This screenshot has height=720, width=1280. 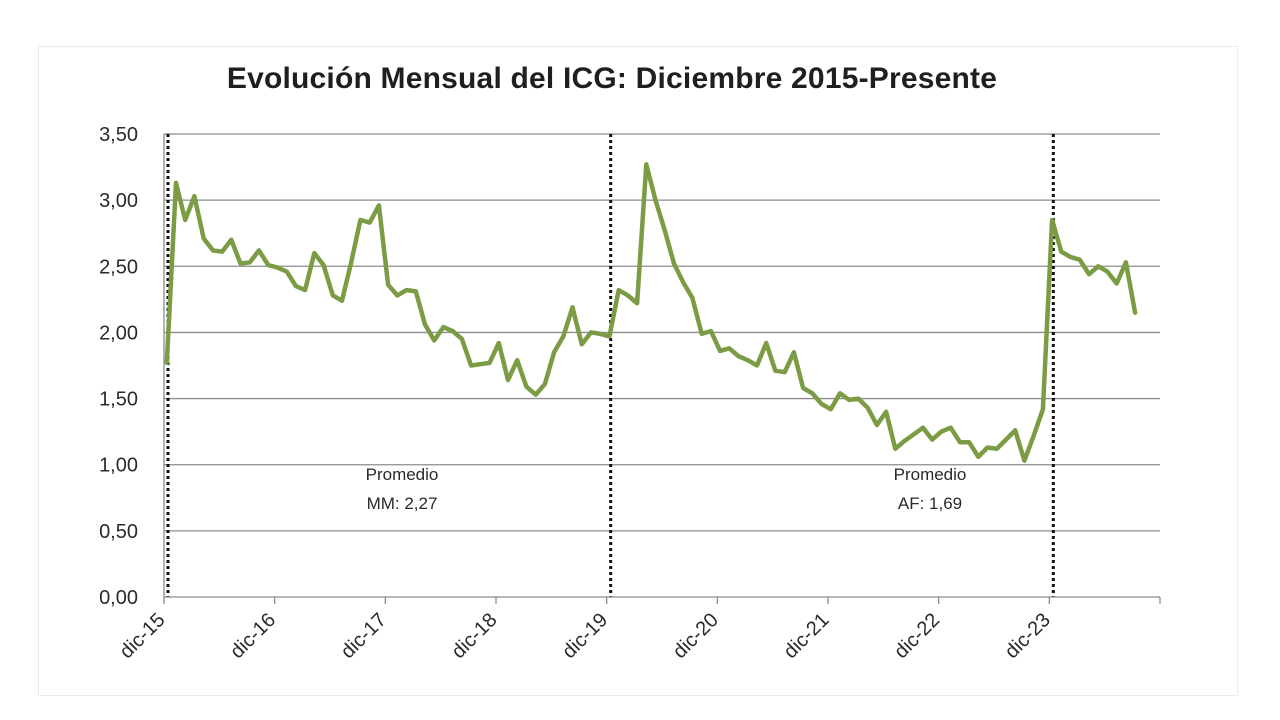 What do you see at coordinates (118, 201) in the screenshot?
I see `y-tick-label: 3,00` at bounding box center [118, 201].